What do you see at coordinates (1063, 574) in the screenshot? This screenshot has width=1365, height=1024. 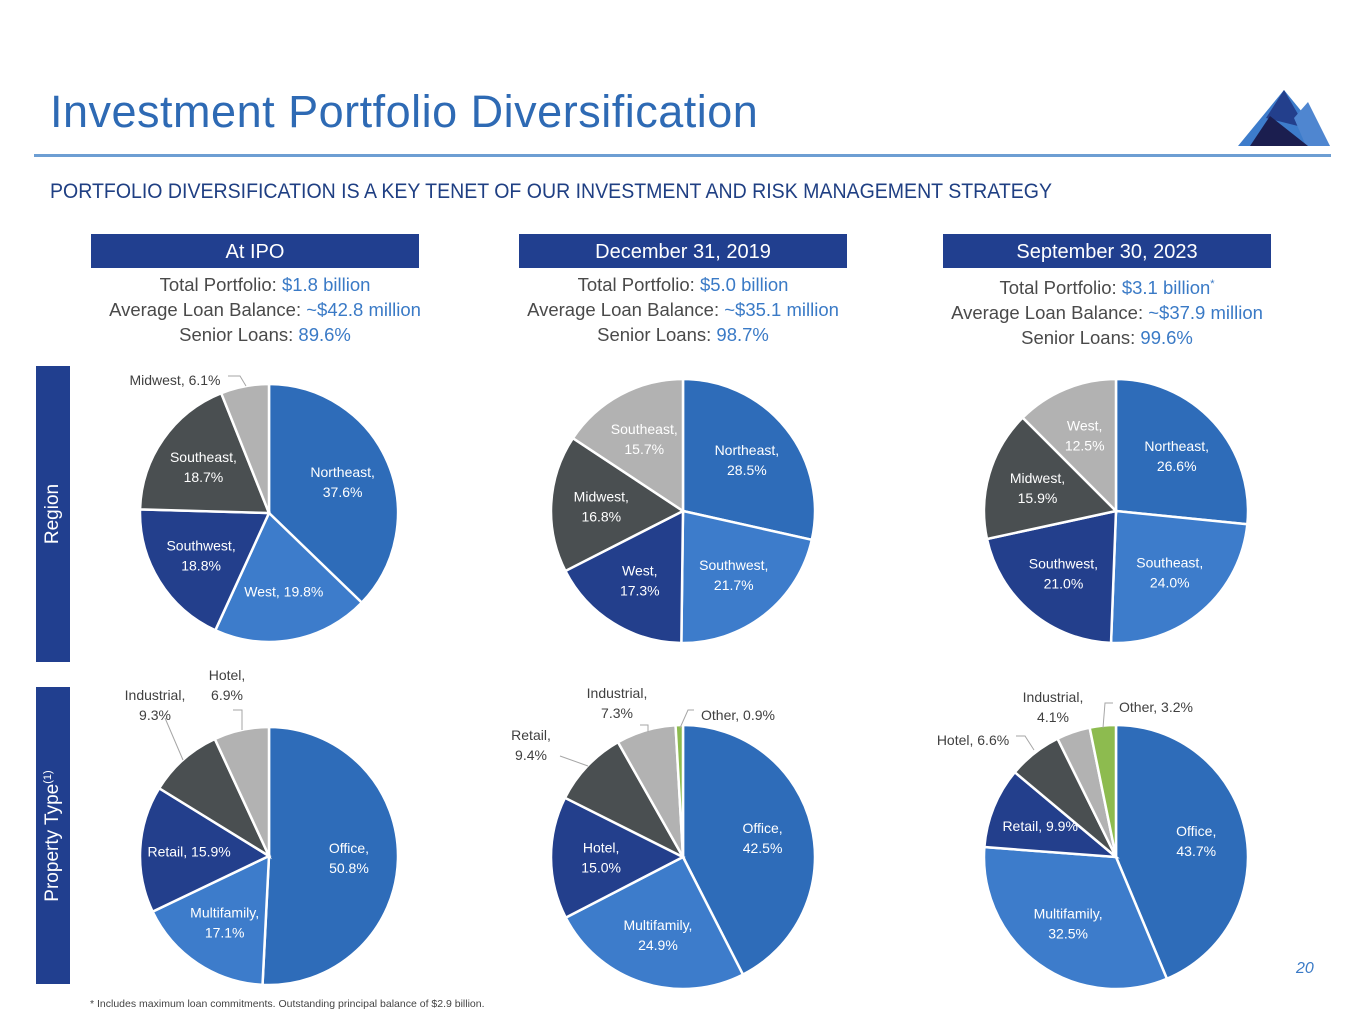 I see `pie-label-southwest: Southwest, 21.0%` at bounding box center [1063, 574].